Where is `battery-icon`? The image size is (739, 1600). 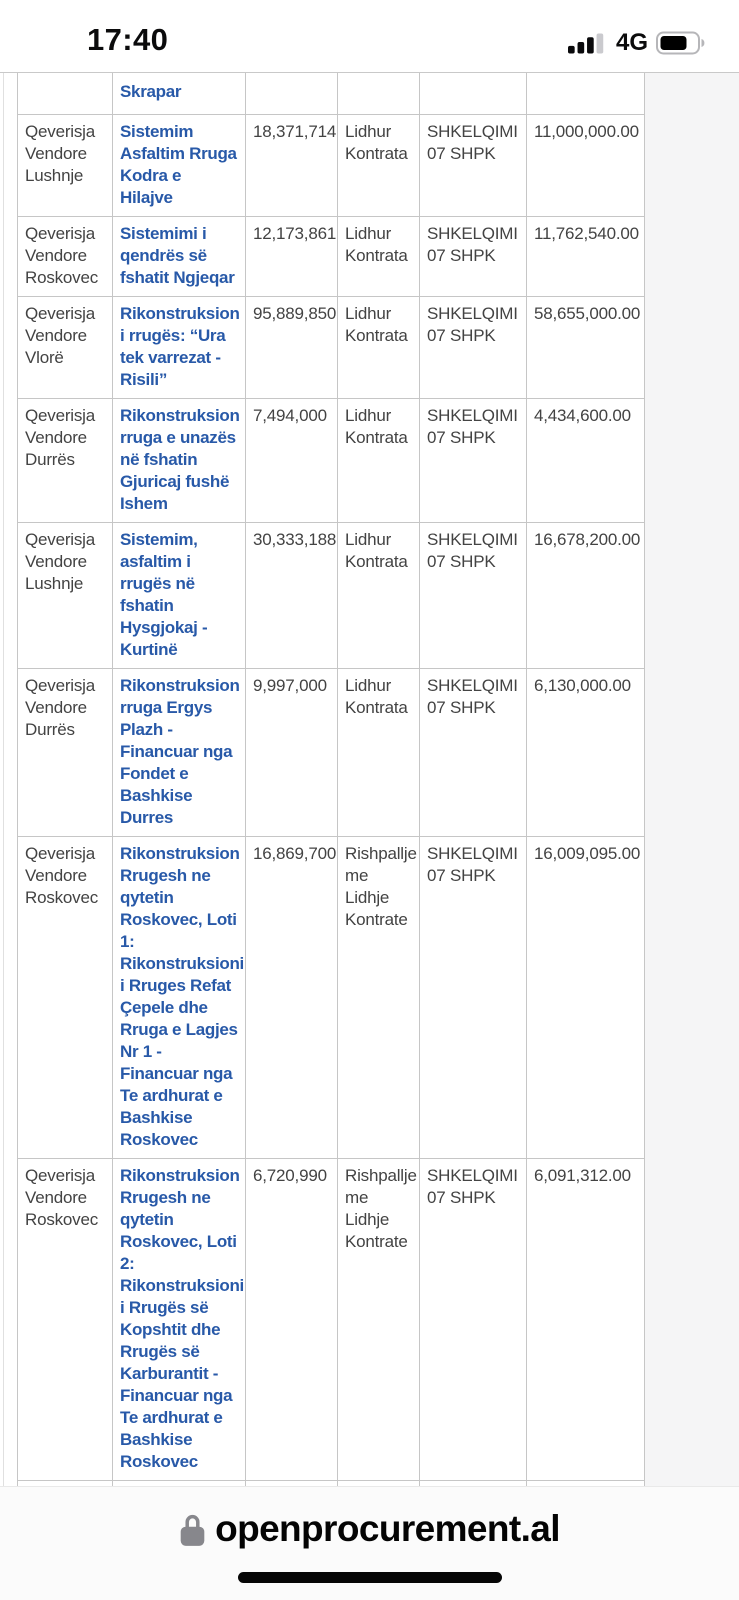 battery-icon is located at coordinates (681, 43).